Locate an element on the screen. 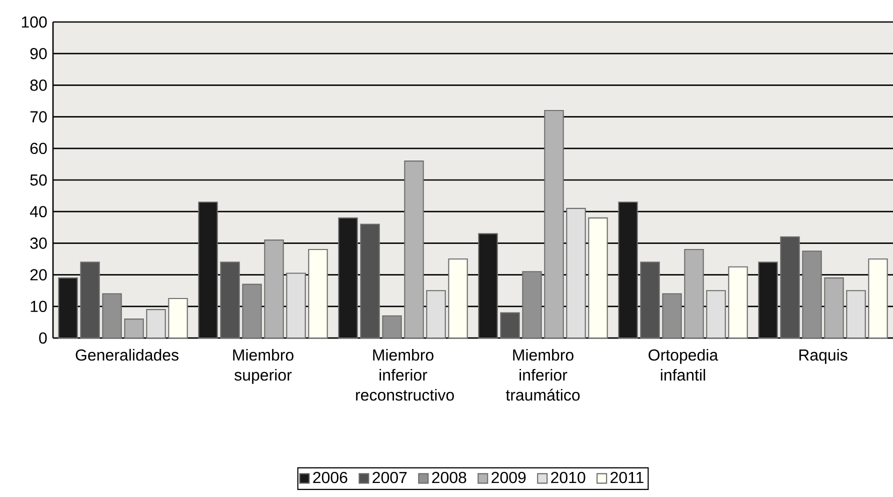  y-tick-label: 60 is located at coordinates (38, 148).